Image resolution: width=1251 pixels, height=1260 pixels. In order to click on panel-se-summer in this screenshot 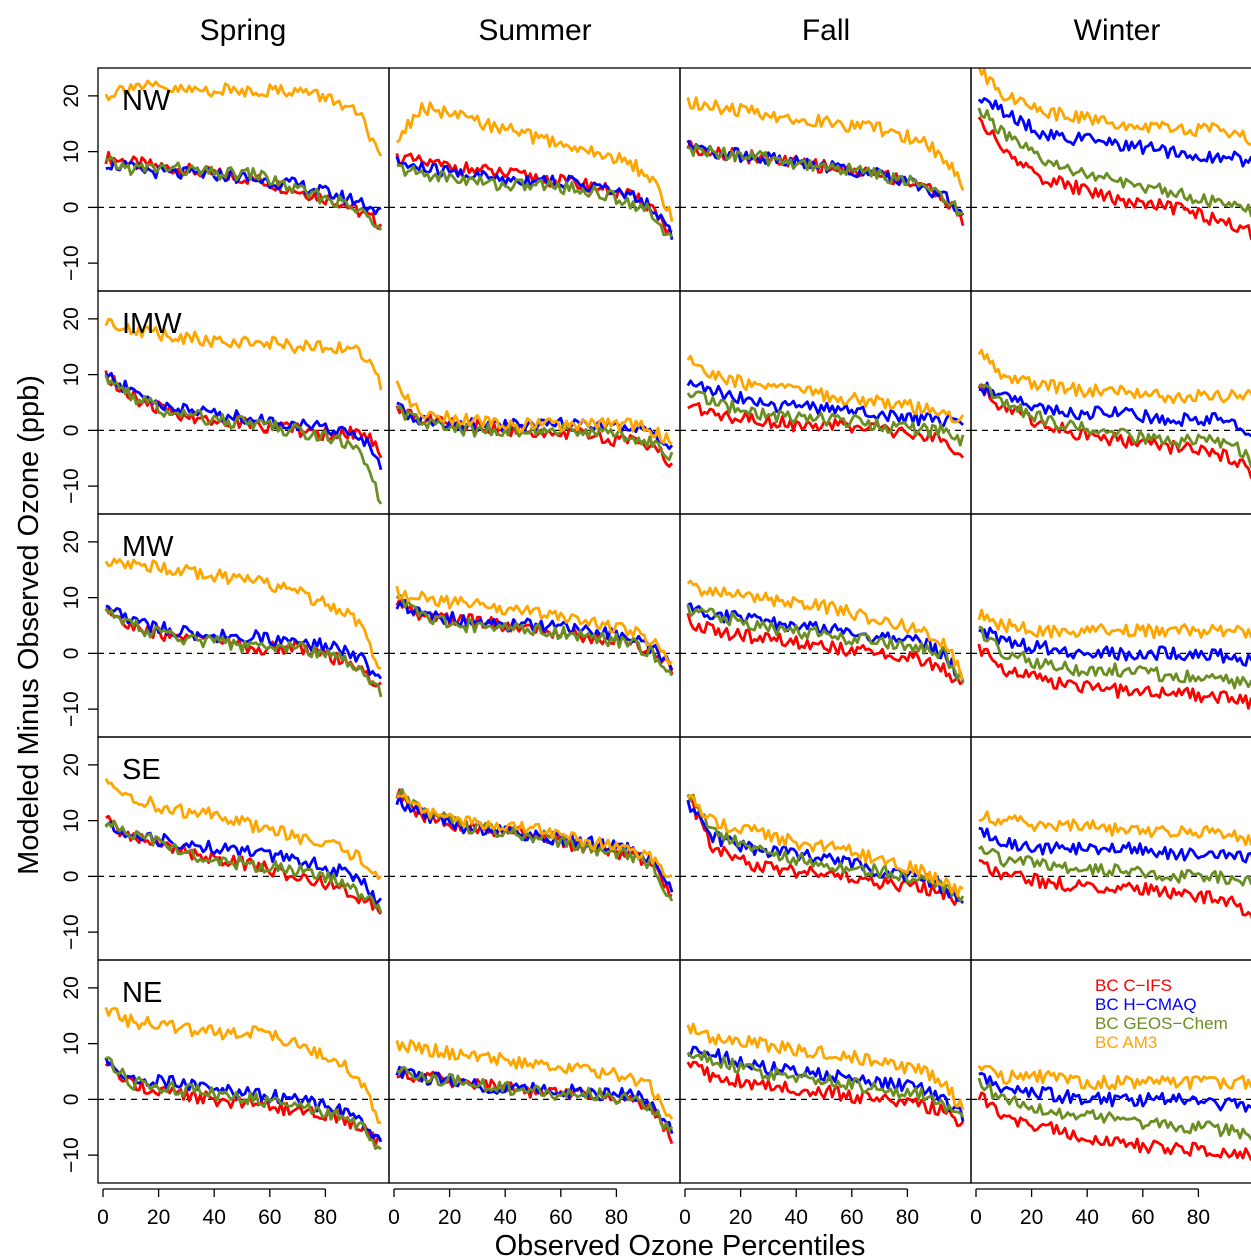, I will do `click(534, 848)`.